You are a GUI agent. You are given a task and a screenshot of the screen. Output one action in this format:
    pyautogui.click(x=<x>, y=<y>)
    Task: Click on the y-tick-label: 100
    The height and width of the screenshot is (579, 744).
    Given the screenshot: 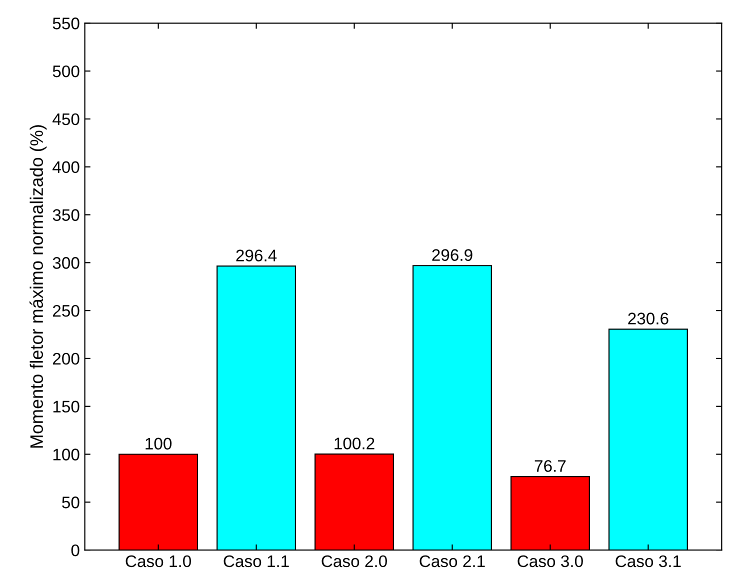 What is the action you would take?
    pyautogui.click(x=66, y=454)
    